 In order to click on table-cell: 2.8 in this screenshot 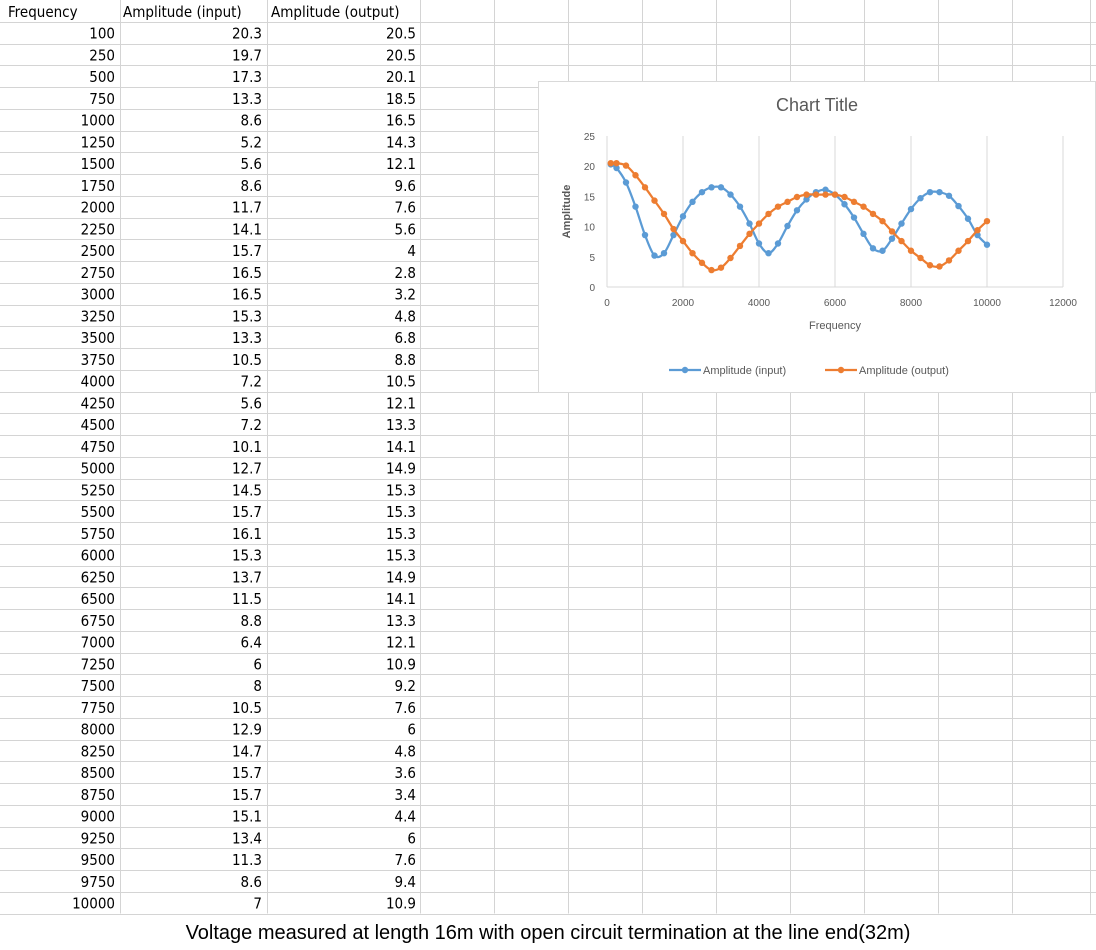, I will do `click(405, 273)`.